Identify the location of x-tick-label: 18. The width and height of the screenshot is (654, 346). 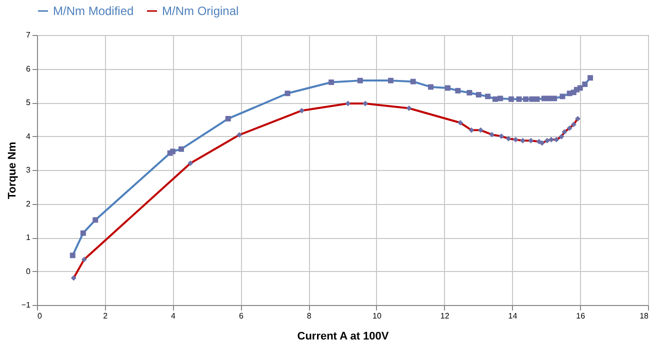
(645, 316).